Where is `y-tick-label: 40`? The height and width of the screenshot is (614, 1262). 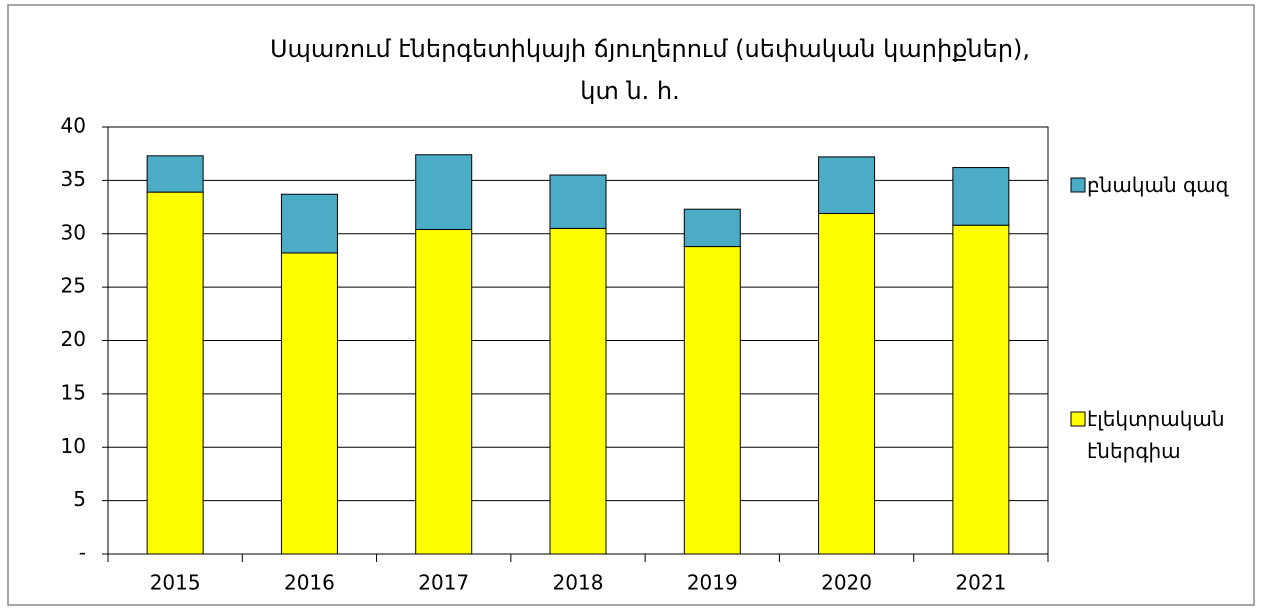
y-tick-label: 40 is located at coordinates (73, 126).